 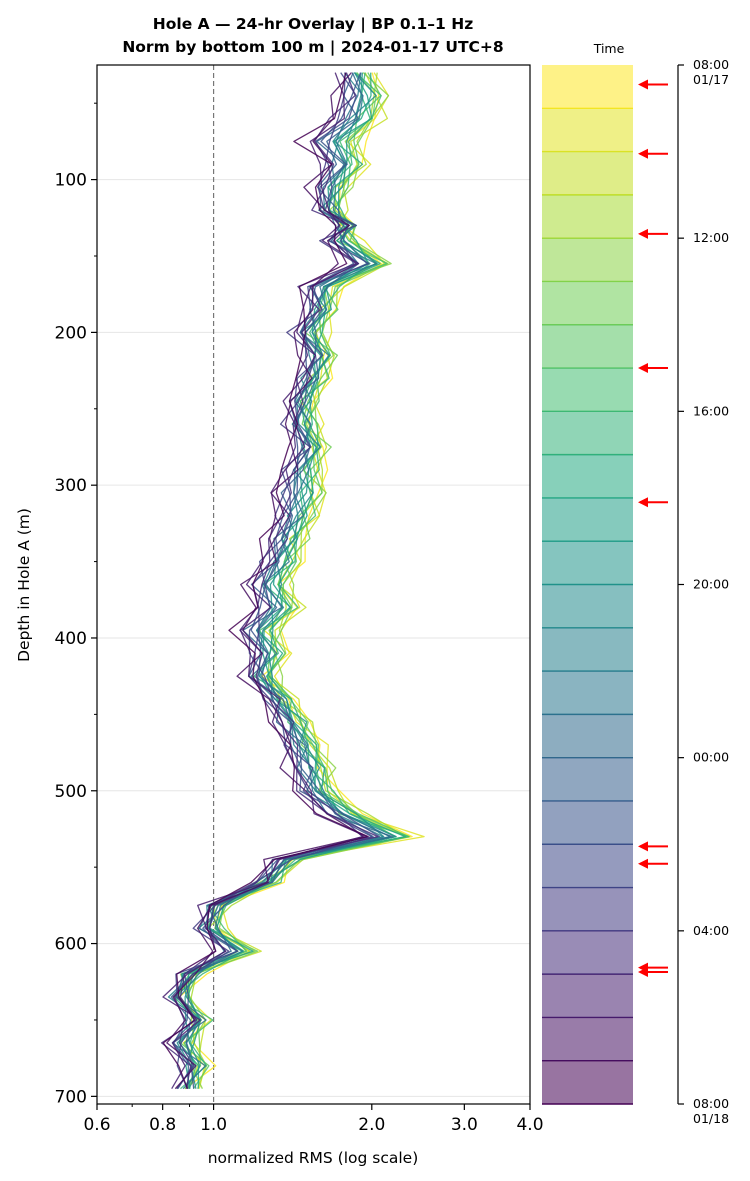 What do you see at coordinates (711, 1111) in the screenshot?
I see `time-tick-label: 08:00 01/18` at bounding box center [711, 1111].